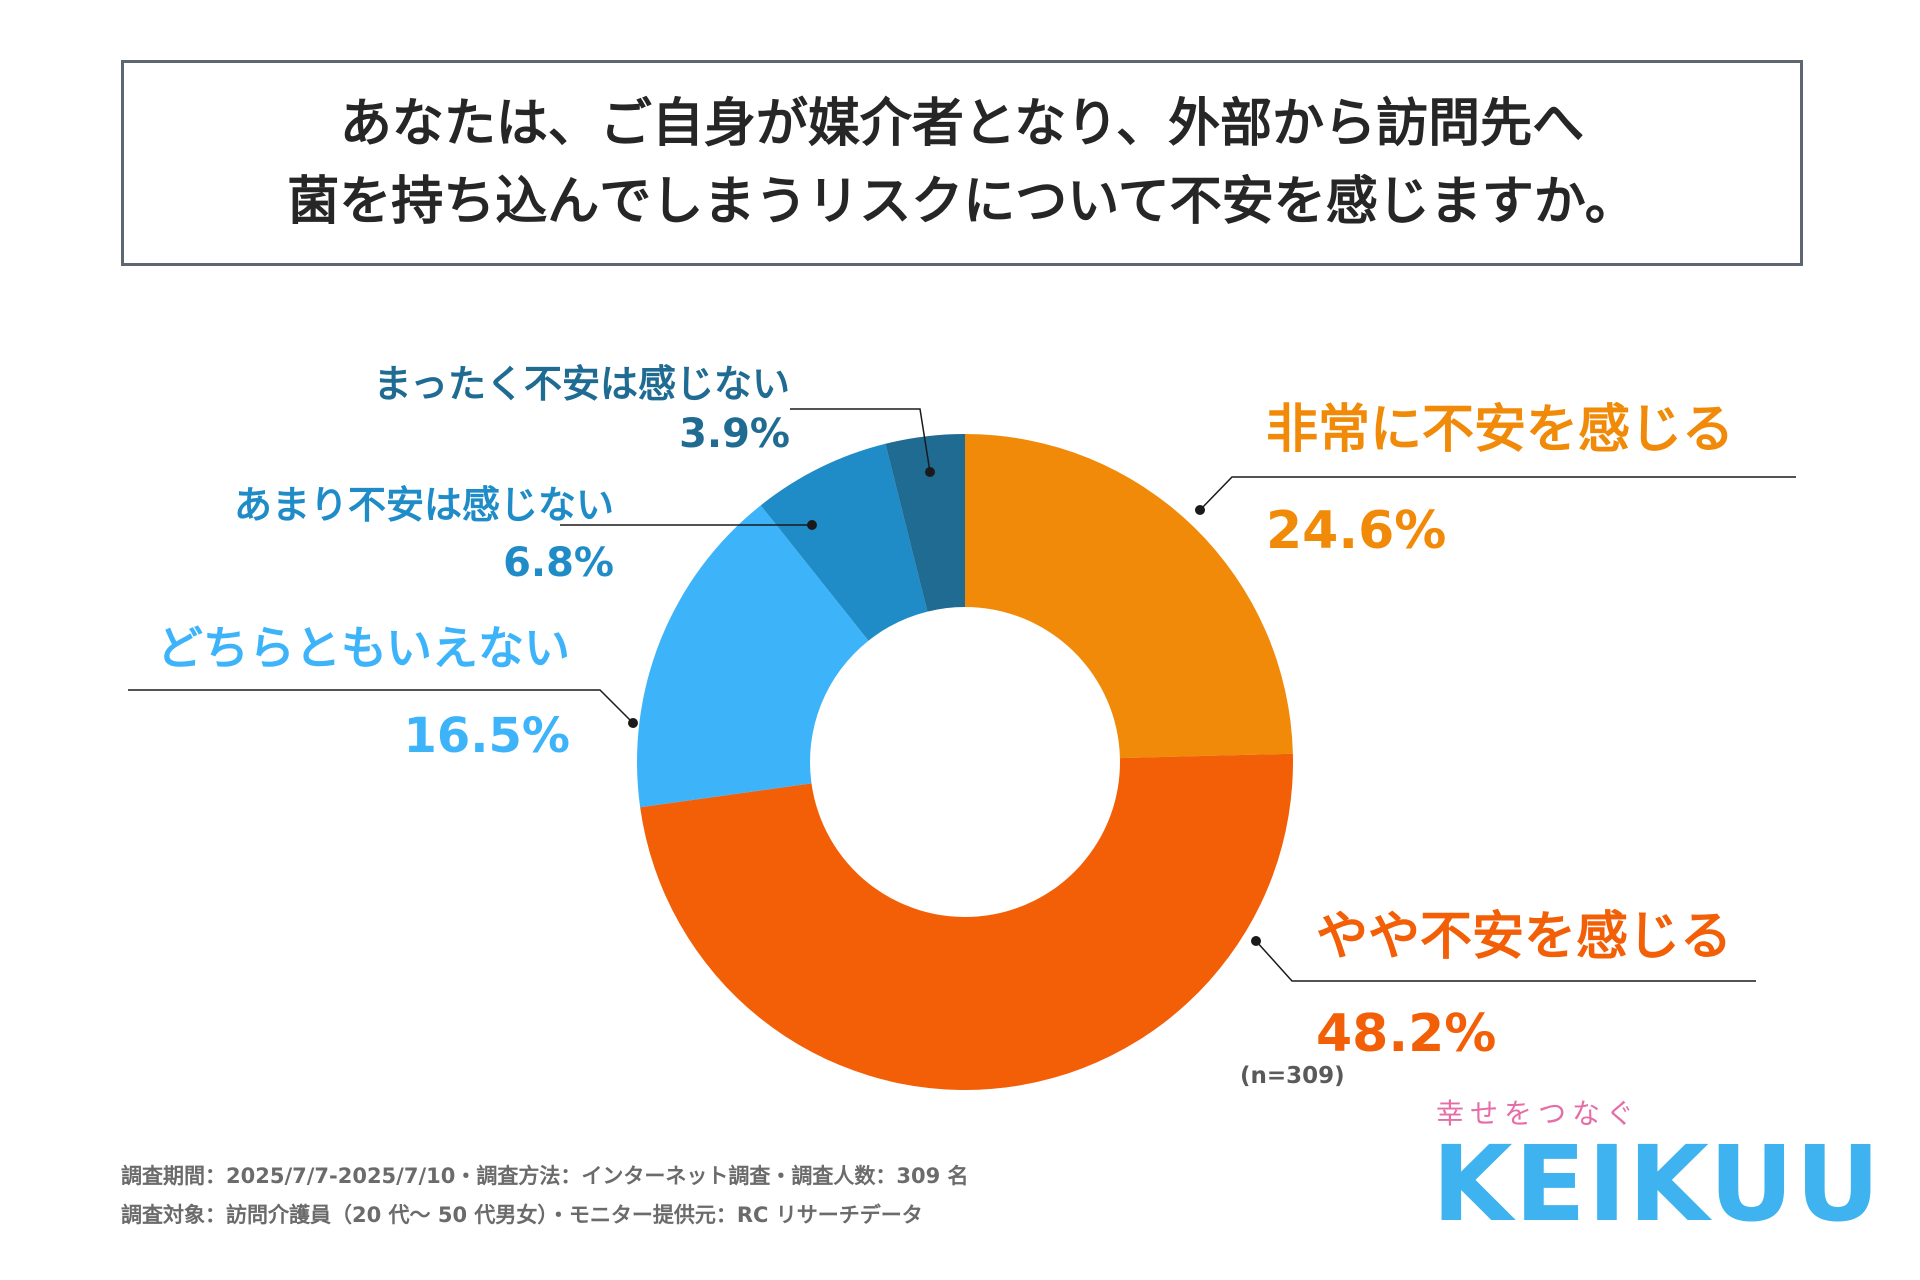 Image resolution: width=1920 pixels, height=1280 pixels. Describe the element at coordinates (962, 202) in the screenshot. I see `chart-title-line-2: 菌を持ち込んでしまうリスクについて不安を感じますか。` at that location.